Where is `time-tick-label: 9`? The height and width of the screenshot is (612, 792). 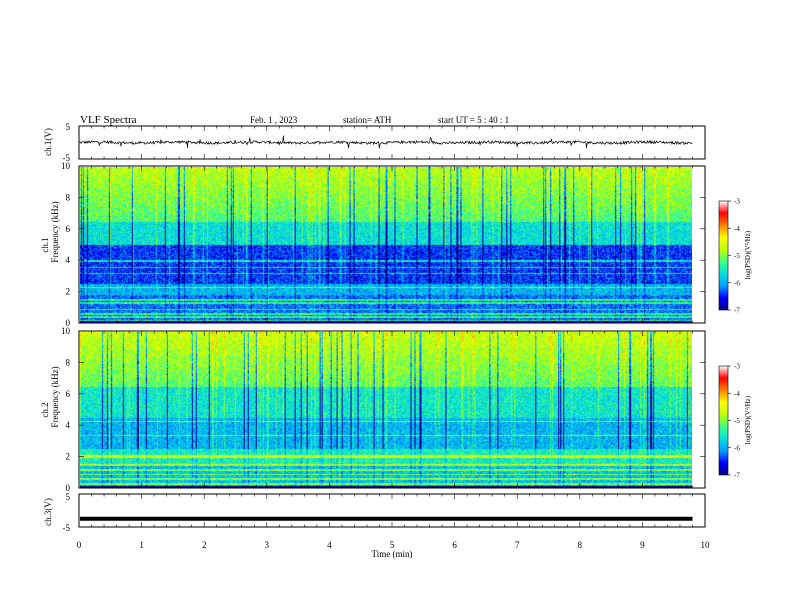
time-tick-label: 9 is located at coordinates (642, 545).